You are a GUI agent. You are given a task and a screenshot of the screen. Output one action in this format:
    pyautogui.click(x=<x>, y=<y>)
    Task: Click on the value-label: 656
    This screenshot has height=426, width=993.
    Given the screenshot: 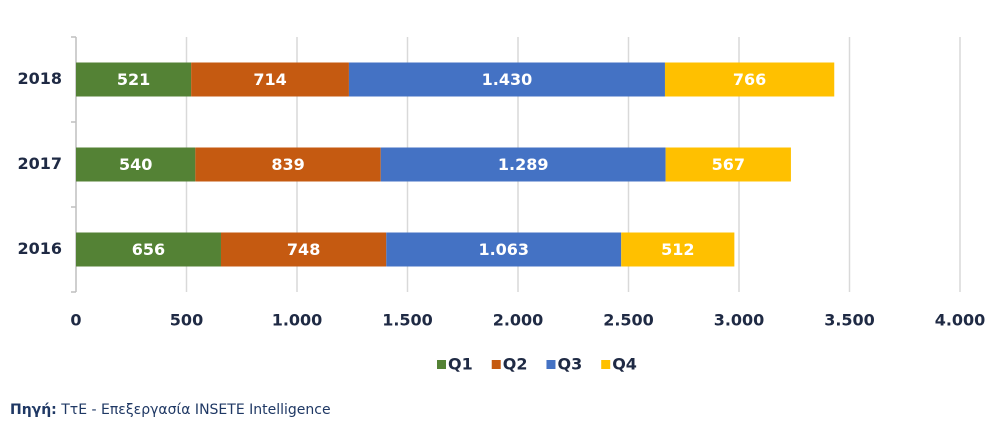 What is the action you would take?
    pyautogui.click(x=148, y=249)
    